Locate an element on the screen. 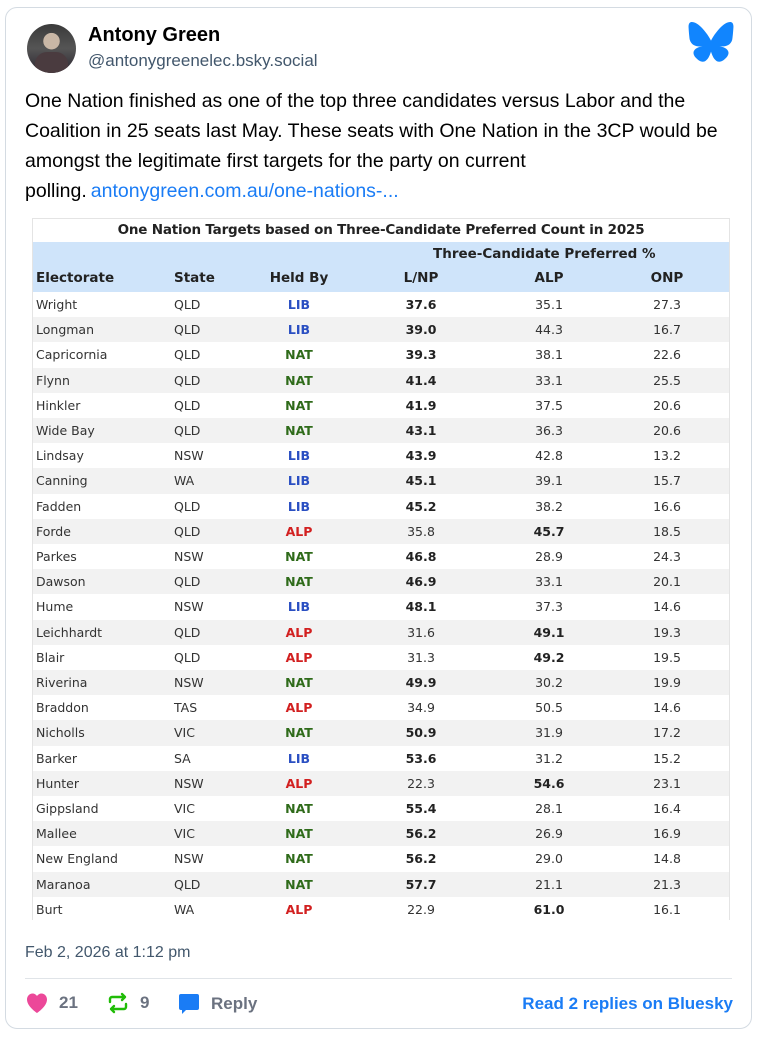 The height and width of the screenshot is (1037, 762). cell-onp: 16.4 is located at coordinates (667, 808).